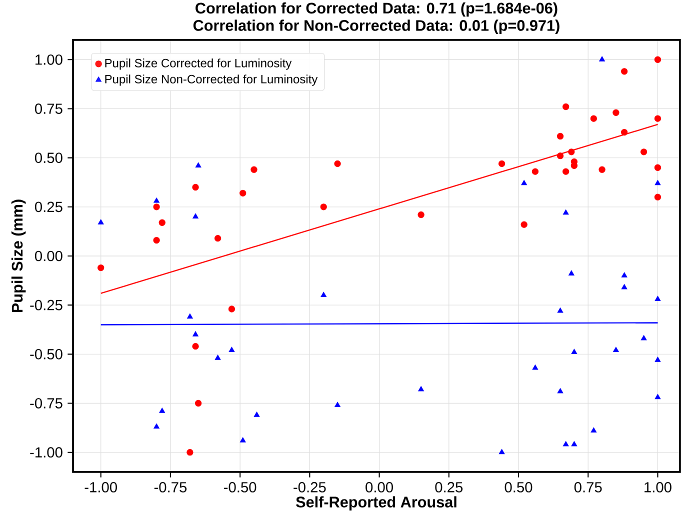 The height and width of the screenshot is (513, 681). Describe the element at coordinates (46, 452) in the screenshot. I see `y-tick-label: -1.00` at that location.